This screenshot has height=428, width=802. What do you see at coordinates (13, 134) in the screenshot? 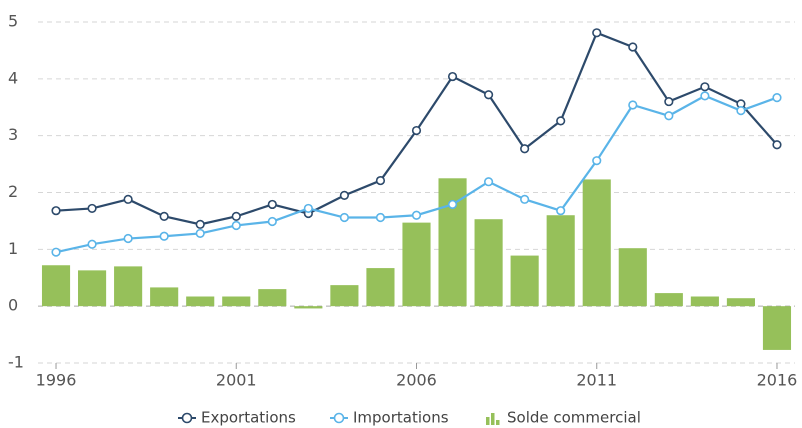
I see `y-tick-label: 3` at bounding box center [13, 134].